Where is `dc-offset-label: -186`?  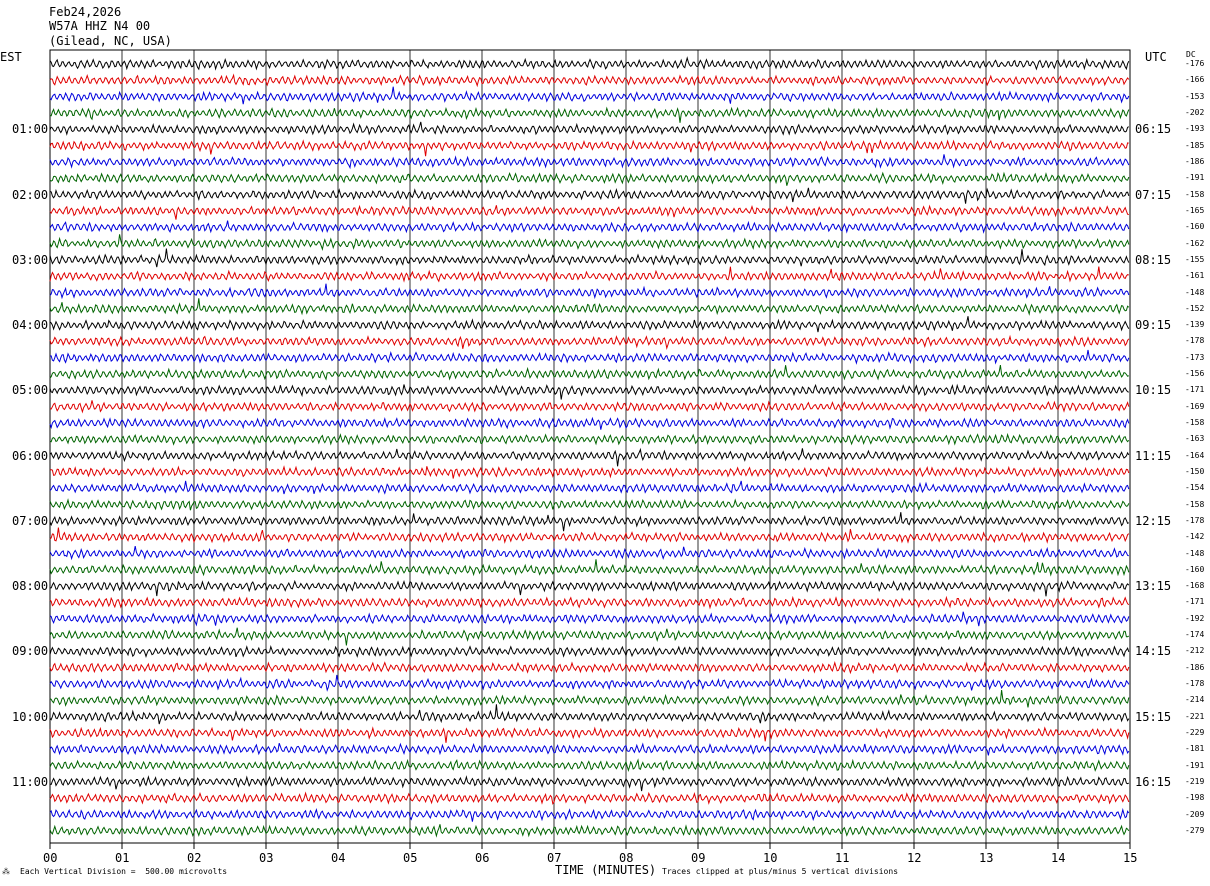 dc-offset-label: -186 is located at coordinates (1195, 667).